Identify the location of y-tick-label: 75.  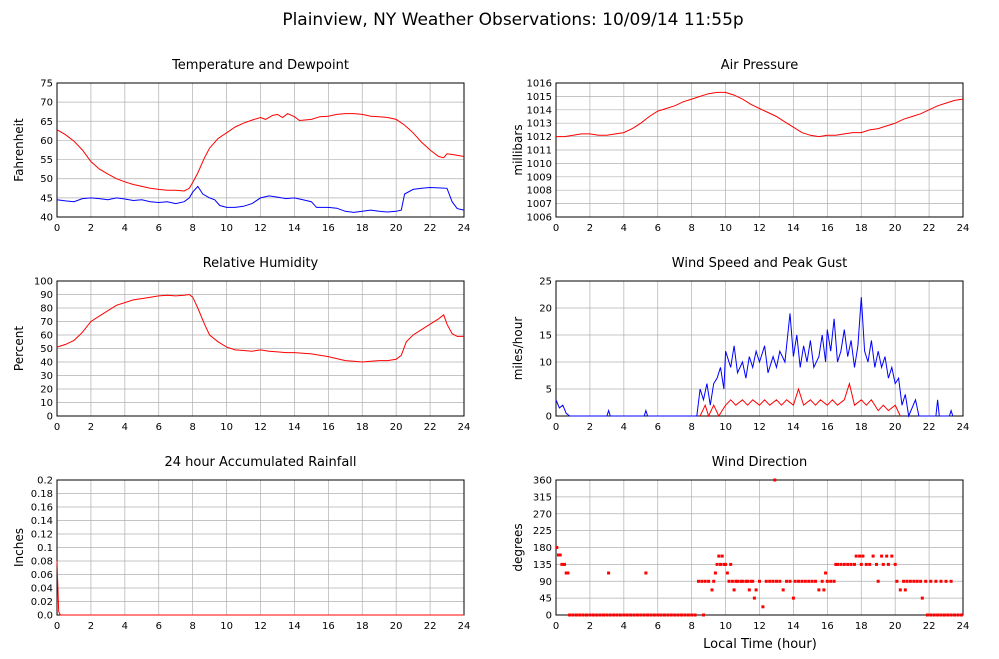
(46, 84).